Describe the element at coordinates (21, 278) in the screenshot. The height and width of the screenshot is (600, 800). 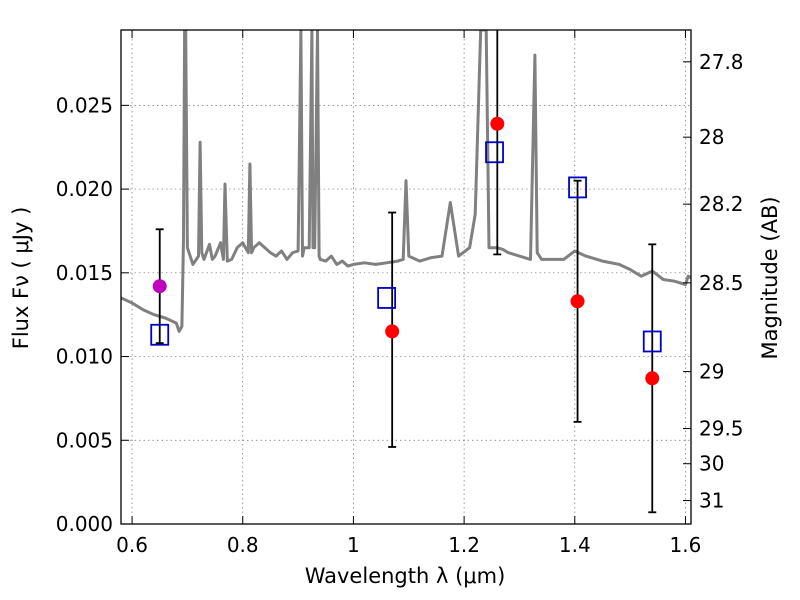
I see `y-axis-label: Flux Fν ( μJy )` at that location.